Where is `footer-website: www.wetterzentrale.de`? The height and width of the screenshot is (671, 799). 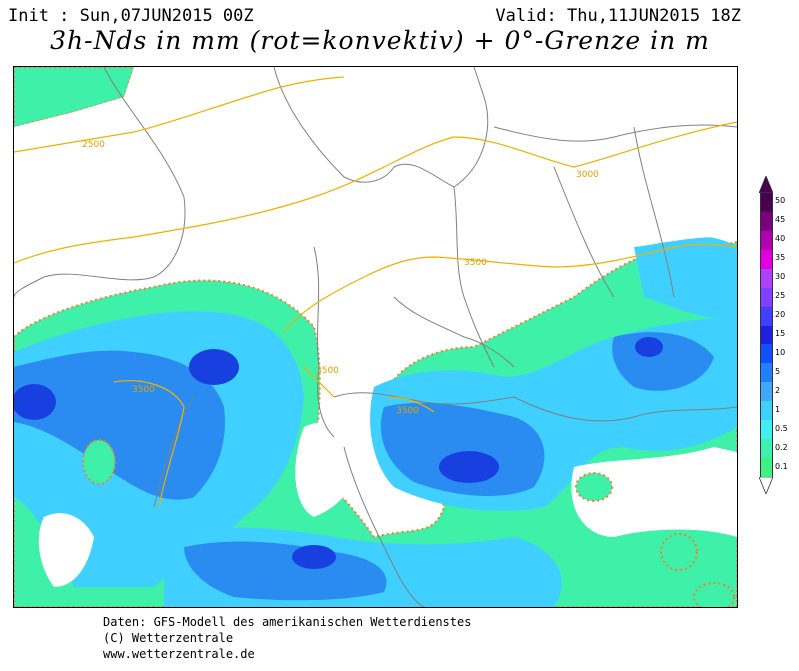 footer-website: www.wetterzentrale.de is located at coordinates (179, 654).